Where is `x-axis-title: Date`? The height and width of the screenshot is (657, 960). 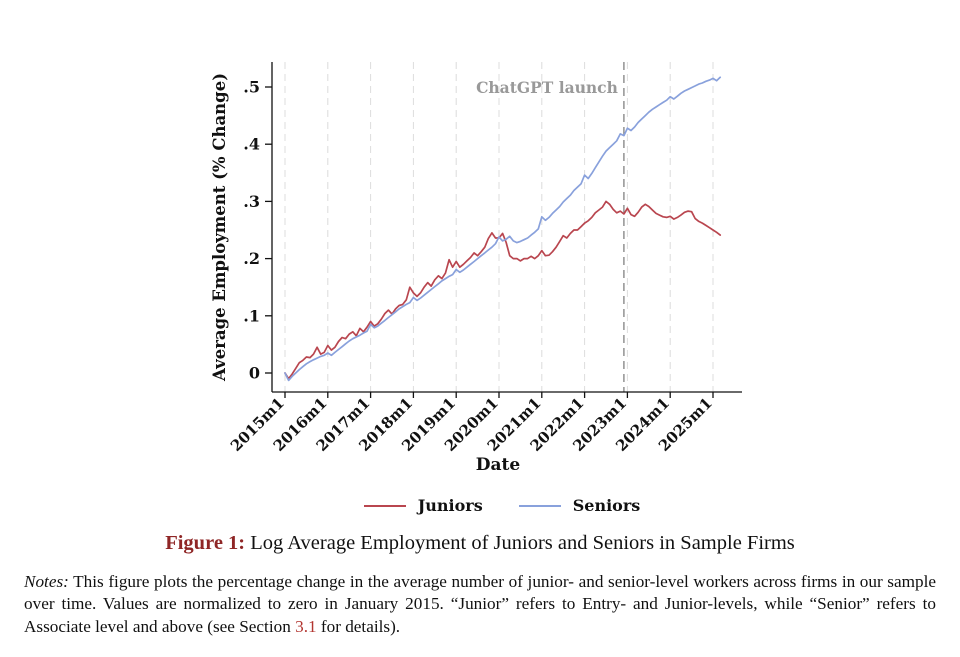 x-axis-title: Date is located at coordinates (498, 465).